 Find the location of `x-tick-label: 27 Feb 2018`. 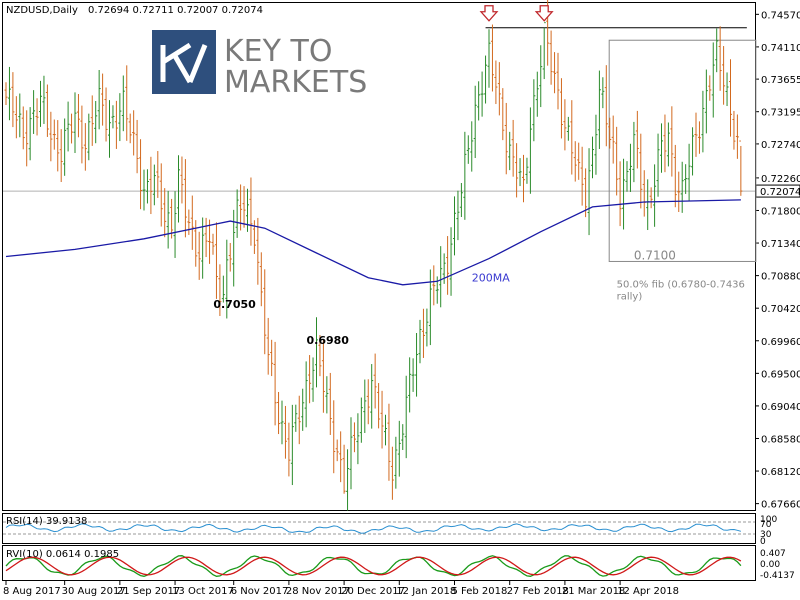

x-tick-label: 27 Feb 2018 is located at coordinates (538, 591).